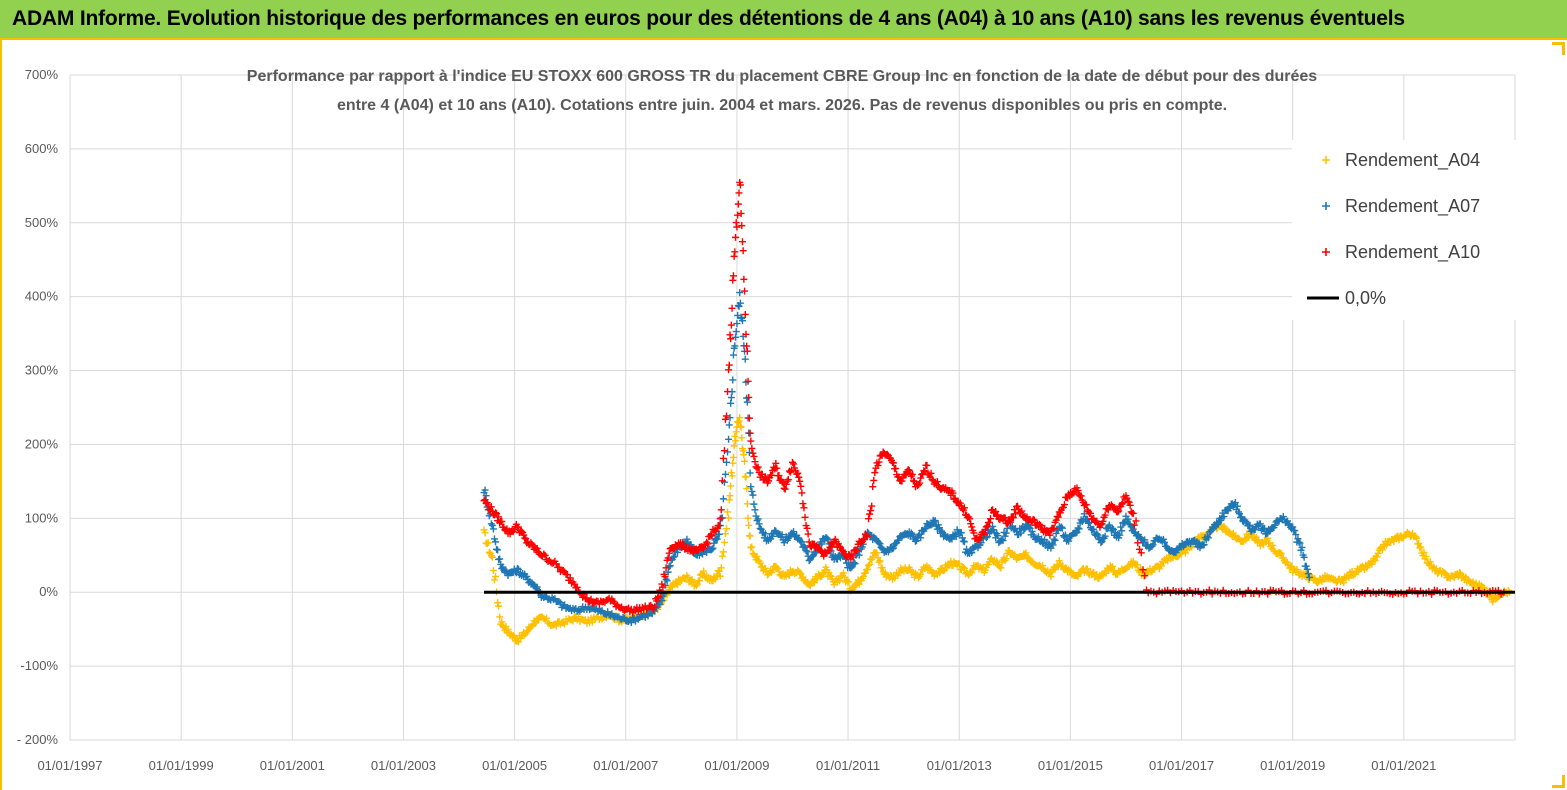  I want to click on legend-label: Rendement_A07, so click(1412, 206).